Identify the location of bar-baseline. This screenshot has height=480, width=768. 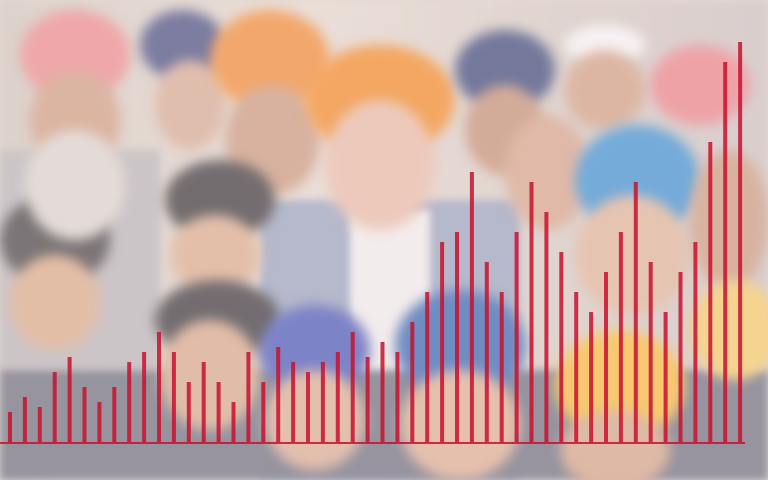
(372, 443).